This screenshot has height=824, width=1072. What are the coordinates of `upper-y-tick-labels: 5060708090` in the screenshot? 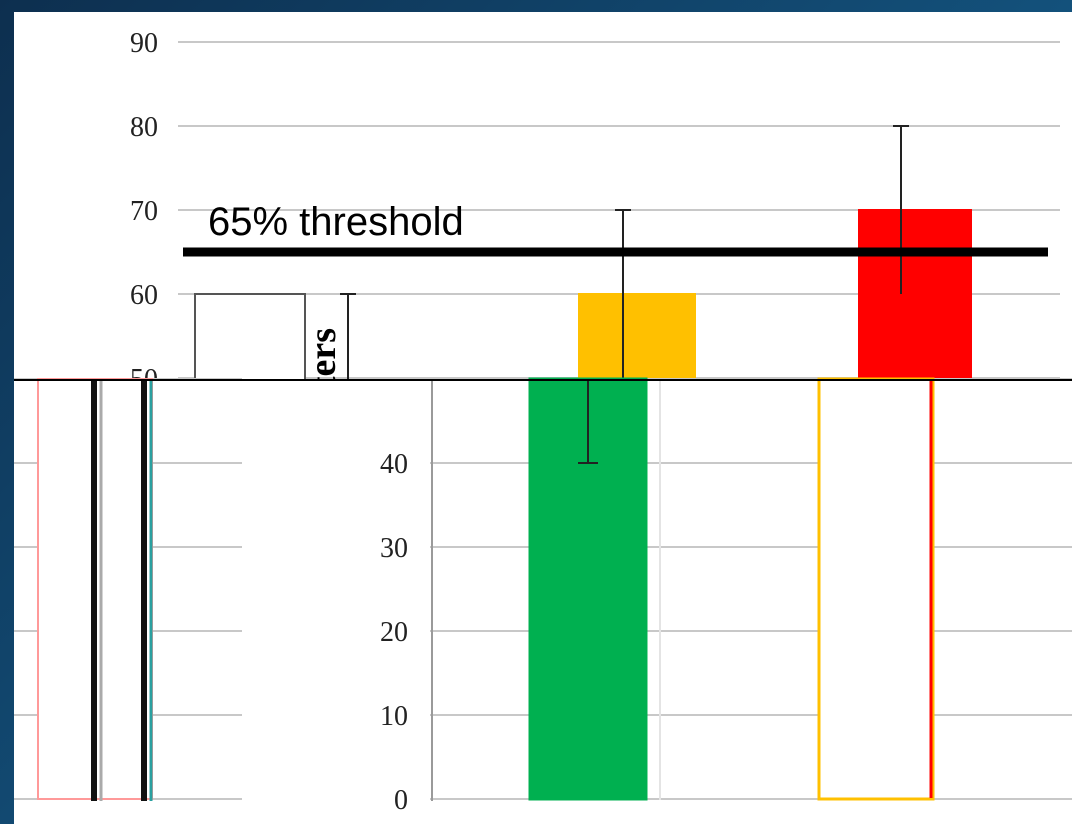 It's located at (144, 211).